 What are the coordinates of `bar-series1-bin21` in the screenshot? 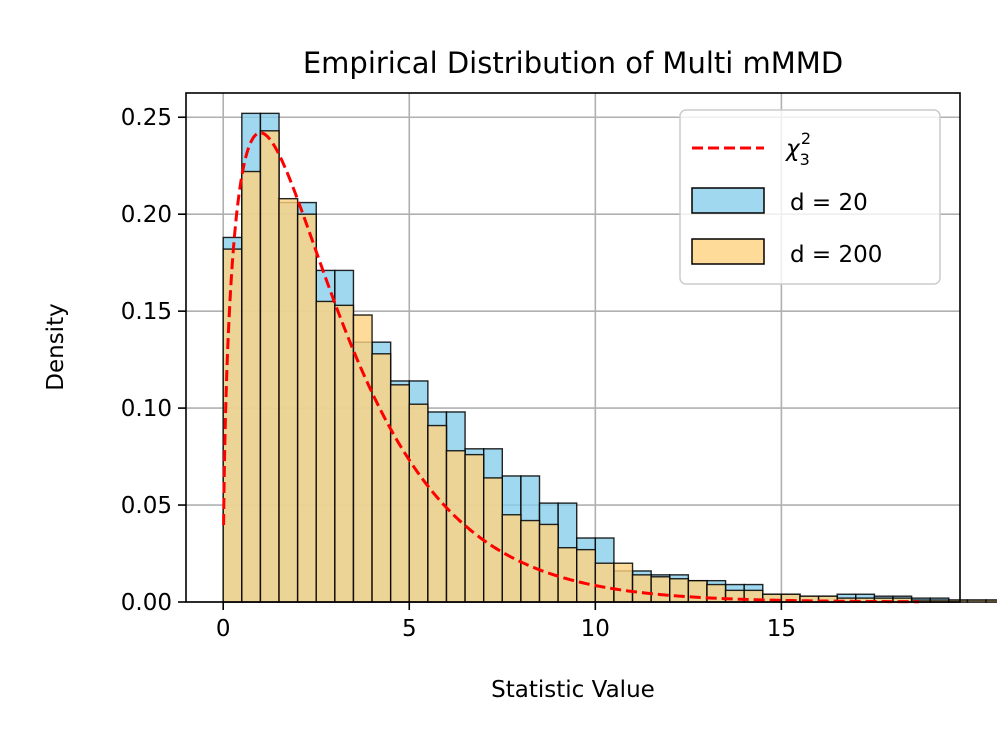 It's located at (623, 582).